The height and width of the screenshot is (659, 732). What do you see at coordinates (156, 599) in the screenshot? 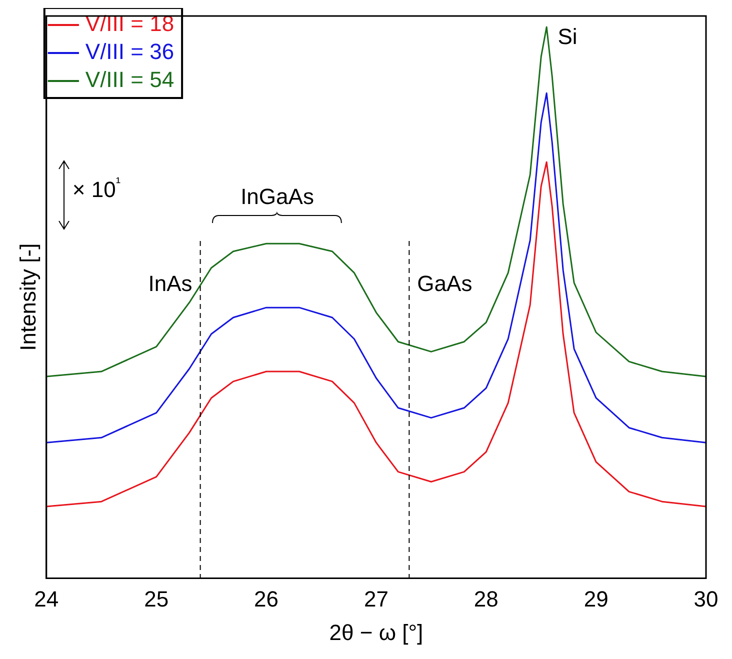
I see `x-tick-label: 25` at bounding box center [156, 599].